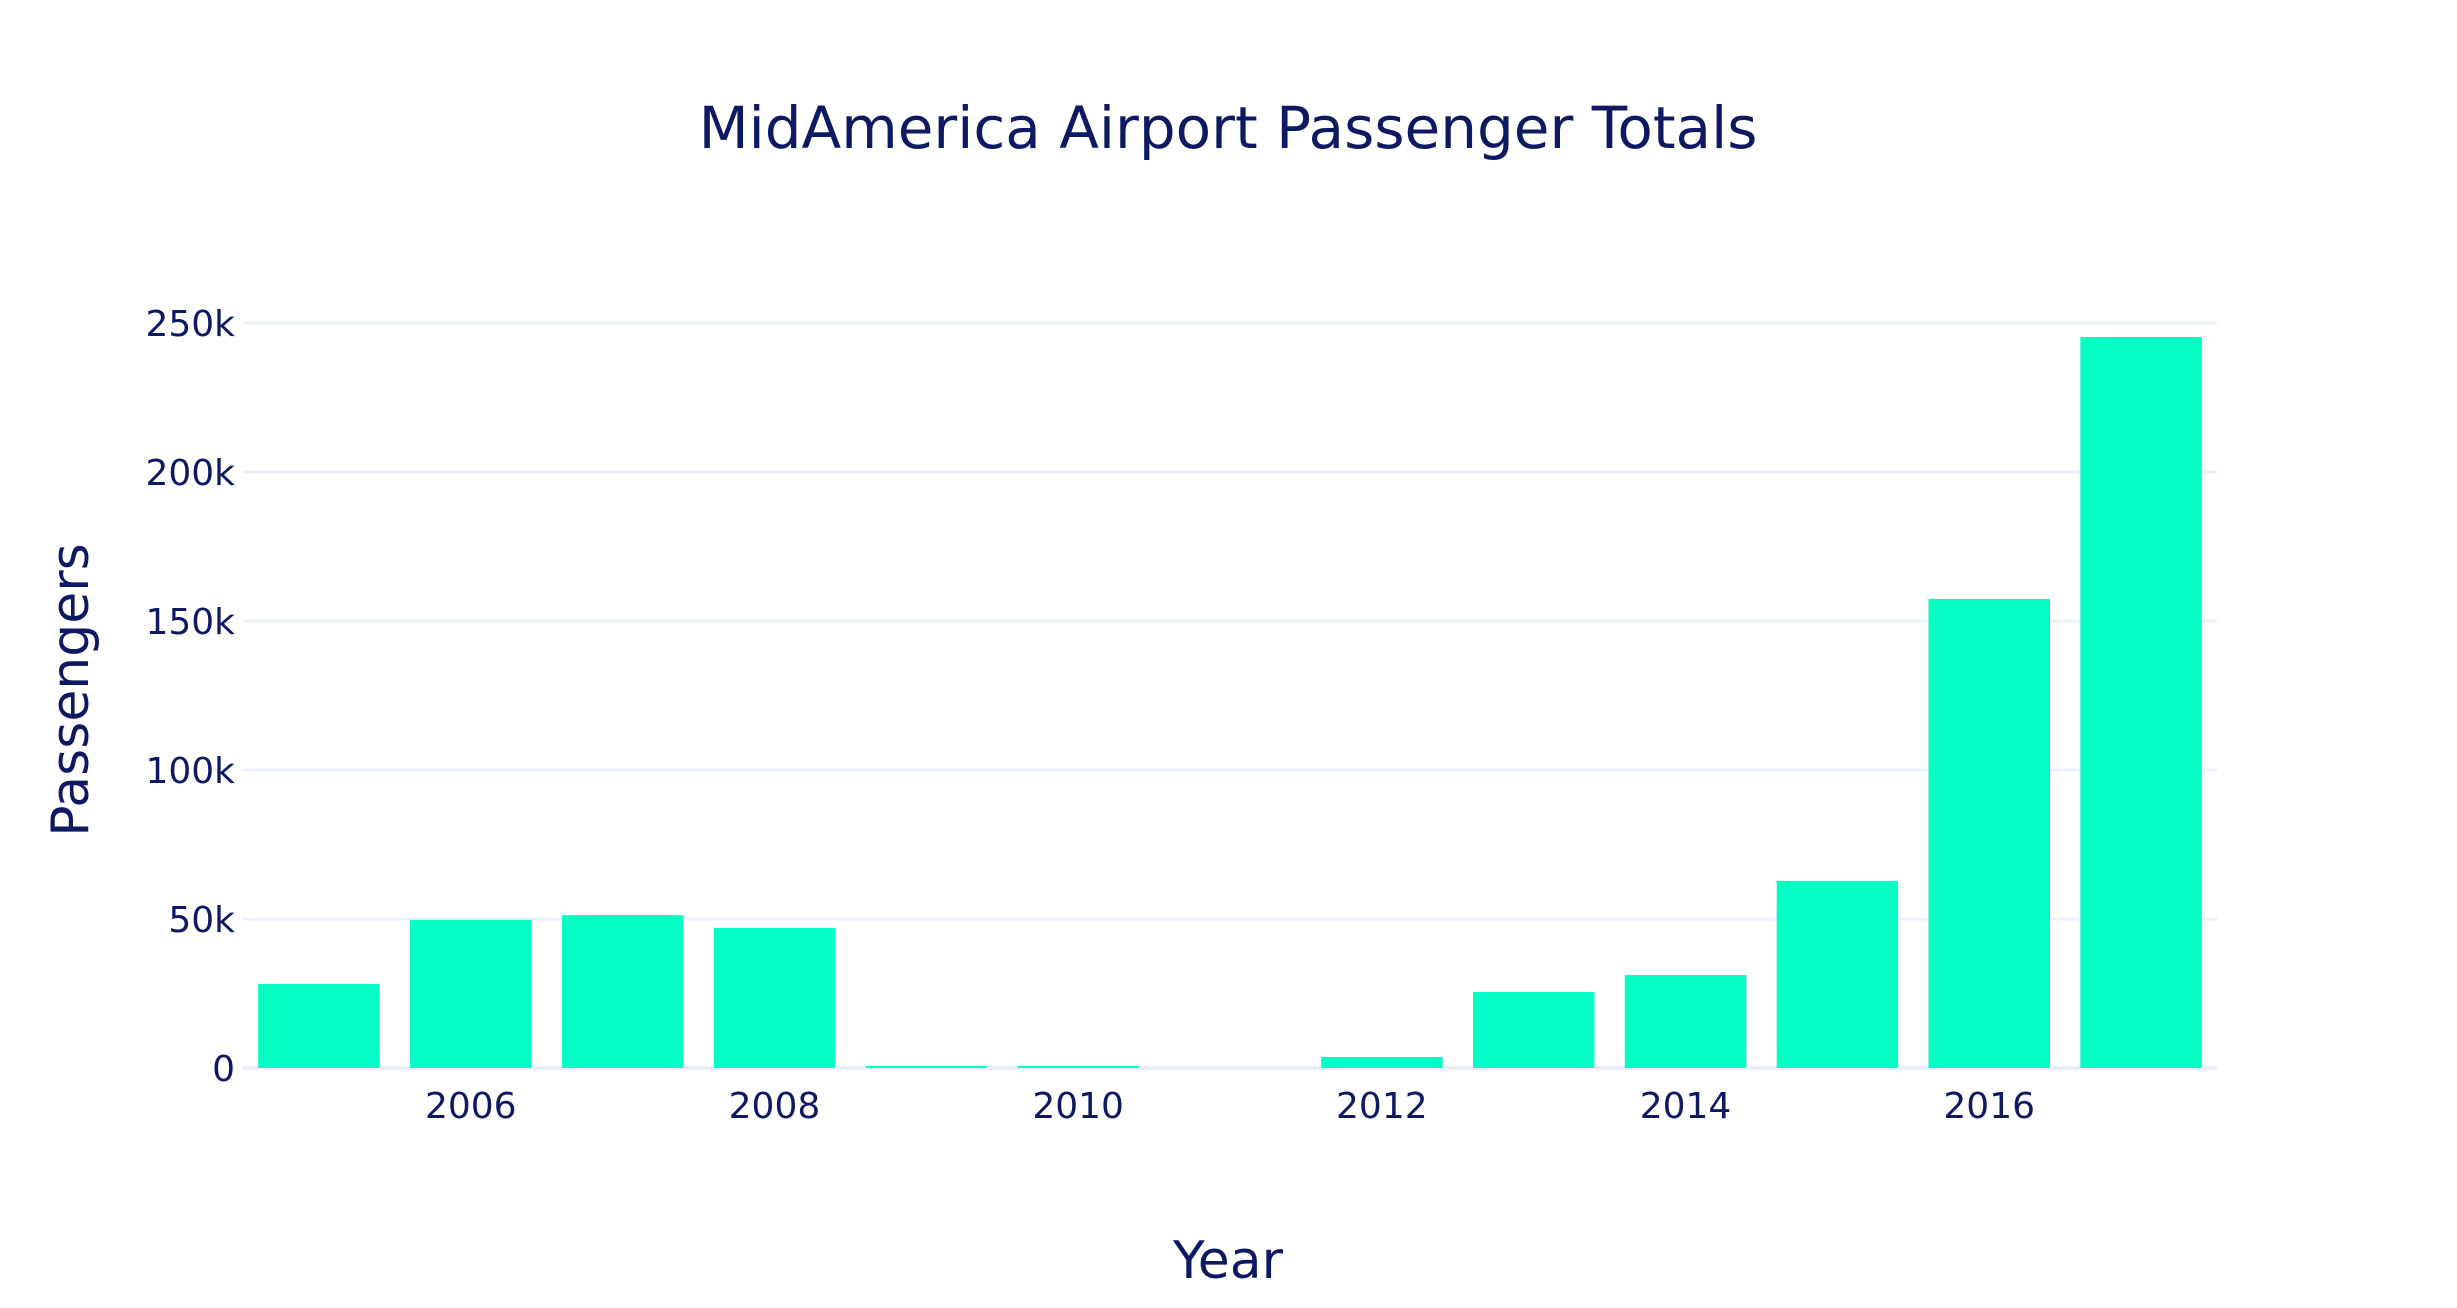  What do you see at coordinates (190, 324) in the screenshot?
I see `y-tick-label: 250k` at bounding box center [190, 324].